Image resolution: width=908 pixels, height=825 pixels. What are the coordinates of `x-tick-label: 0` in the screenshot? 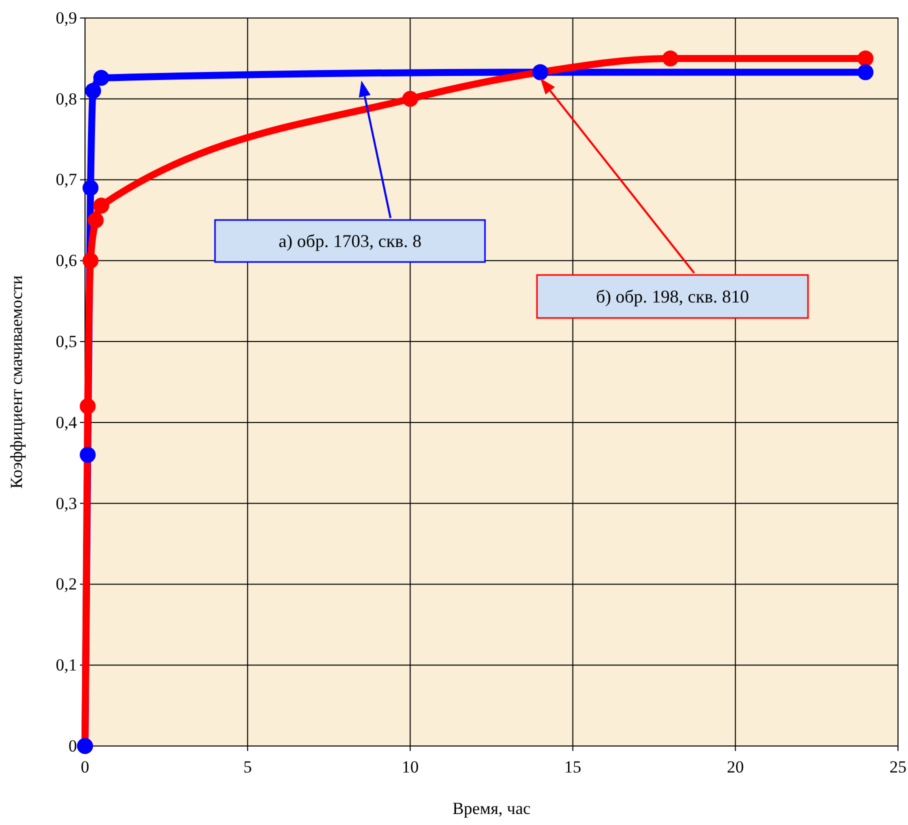 It's located at (85, 767).